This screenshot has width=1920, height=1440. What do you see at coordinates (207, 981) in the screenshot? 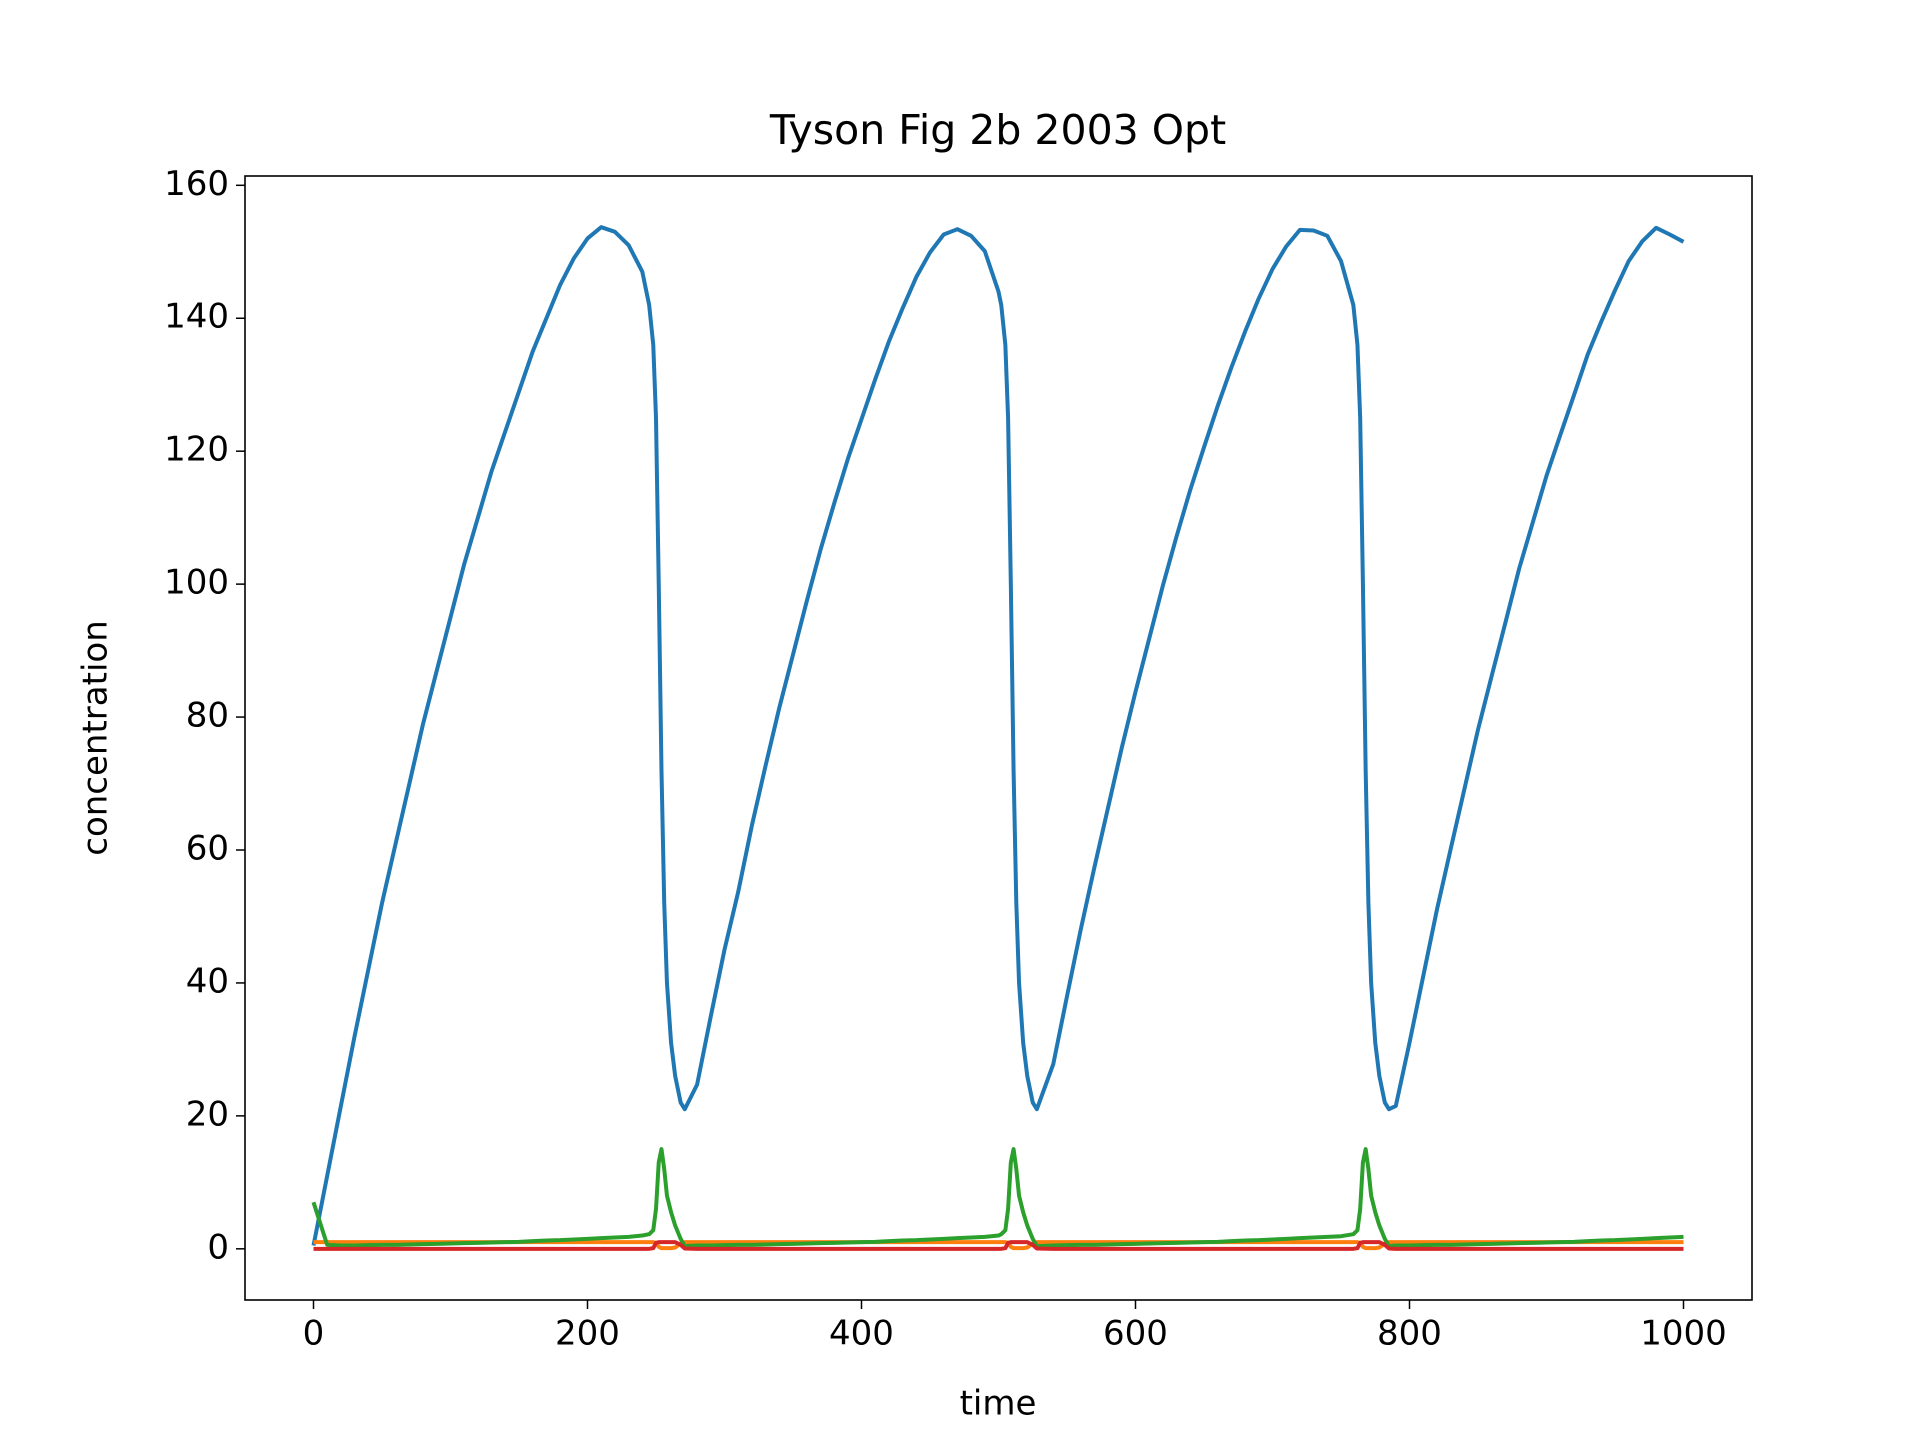
I see `y-tick-label: 40` at bounding box center [207, 981].